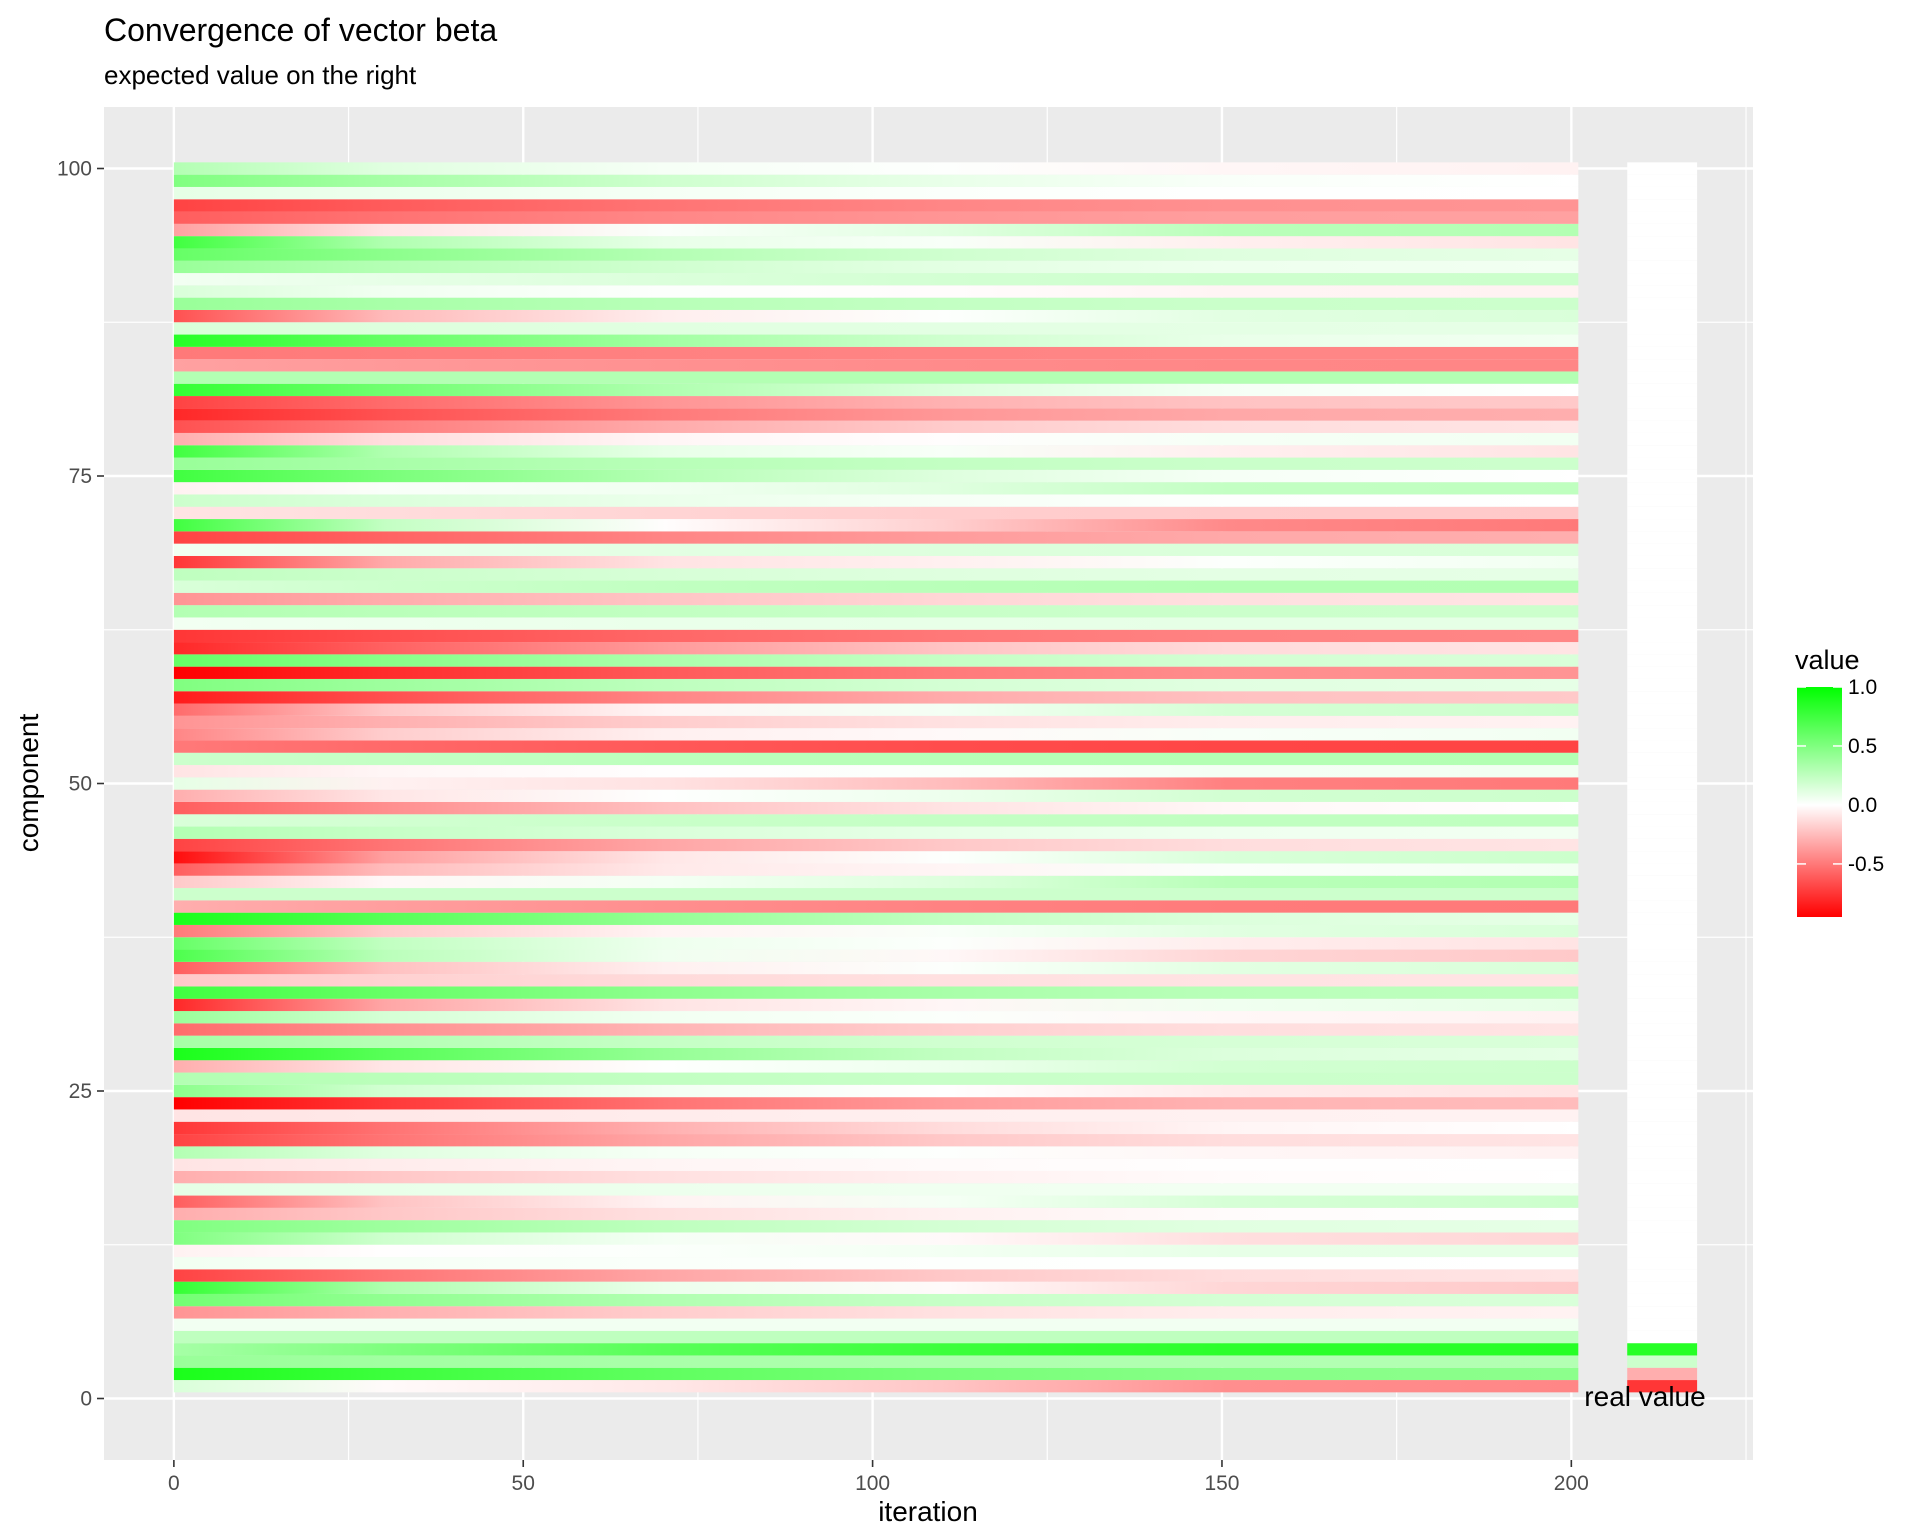  What do you see at coordinates (1819, 802) in the screenshot?
I see `legend-colorbar` at bounding box center [1819, 802].